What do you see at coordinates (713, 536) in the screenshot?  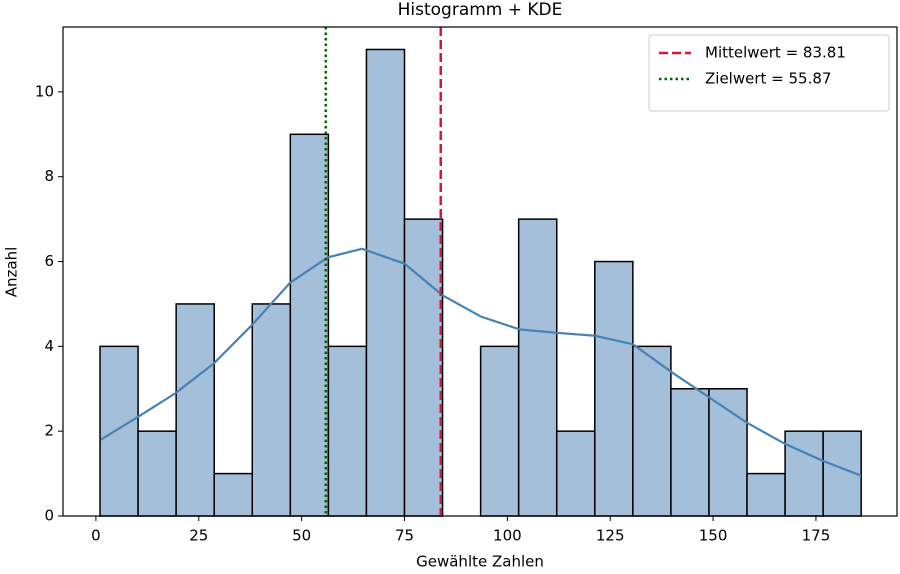 I see `x-tick-label: 150` at bounding box center [713, 536].